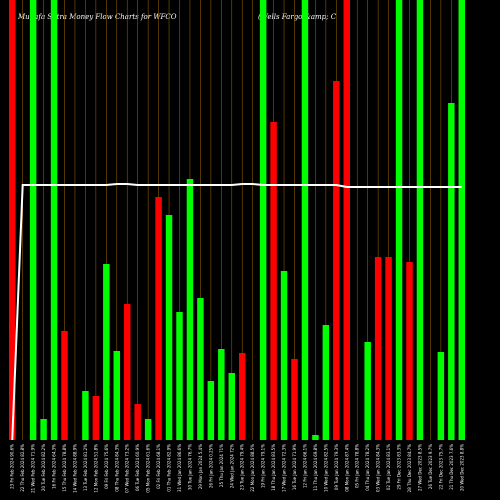  I want to click on x-tick-label: 21 Wed Feb 2024 71.9%, so click(33, 468).